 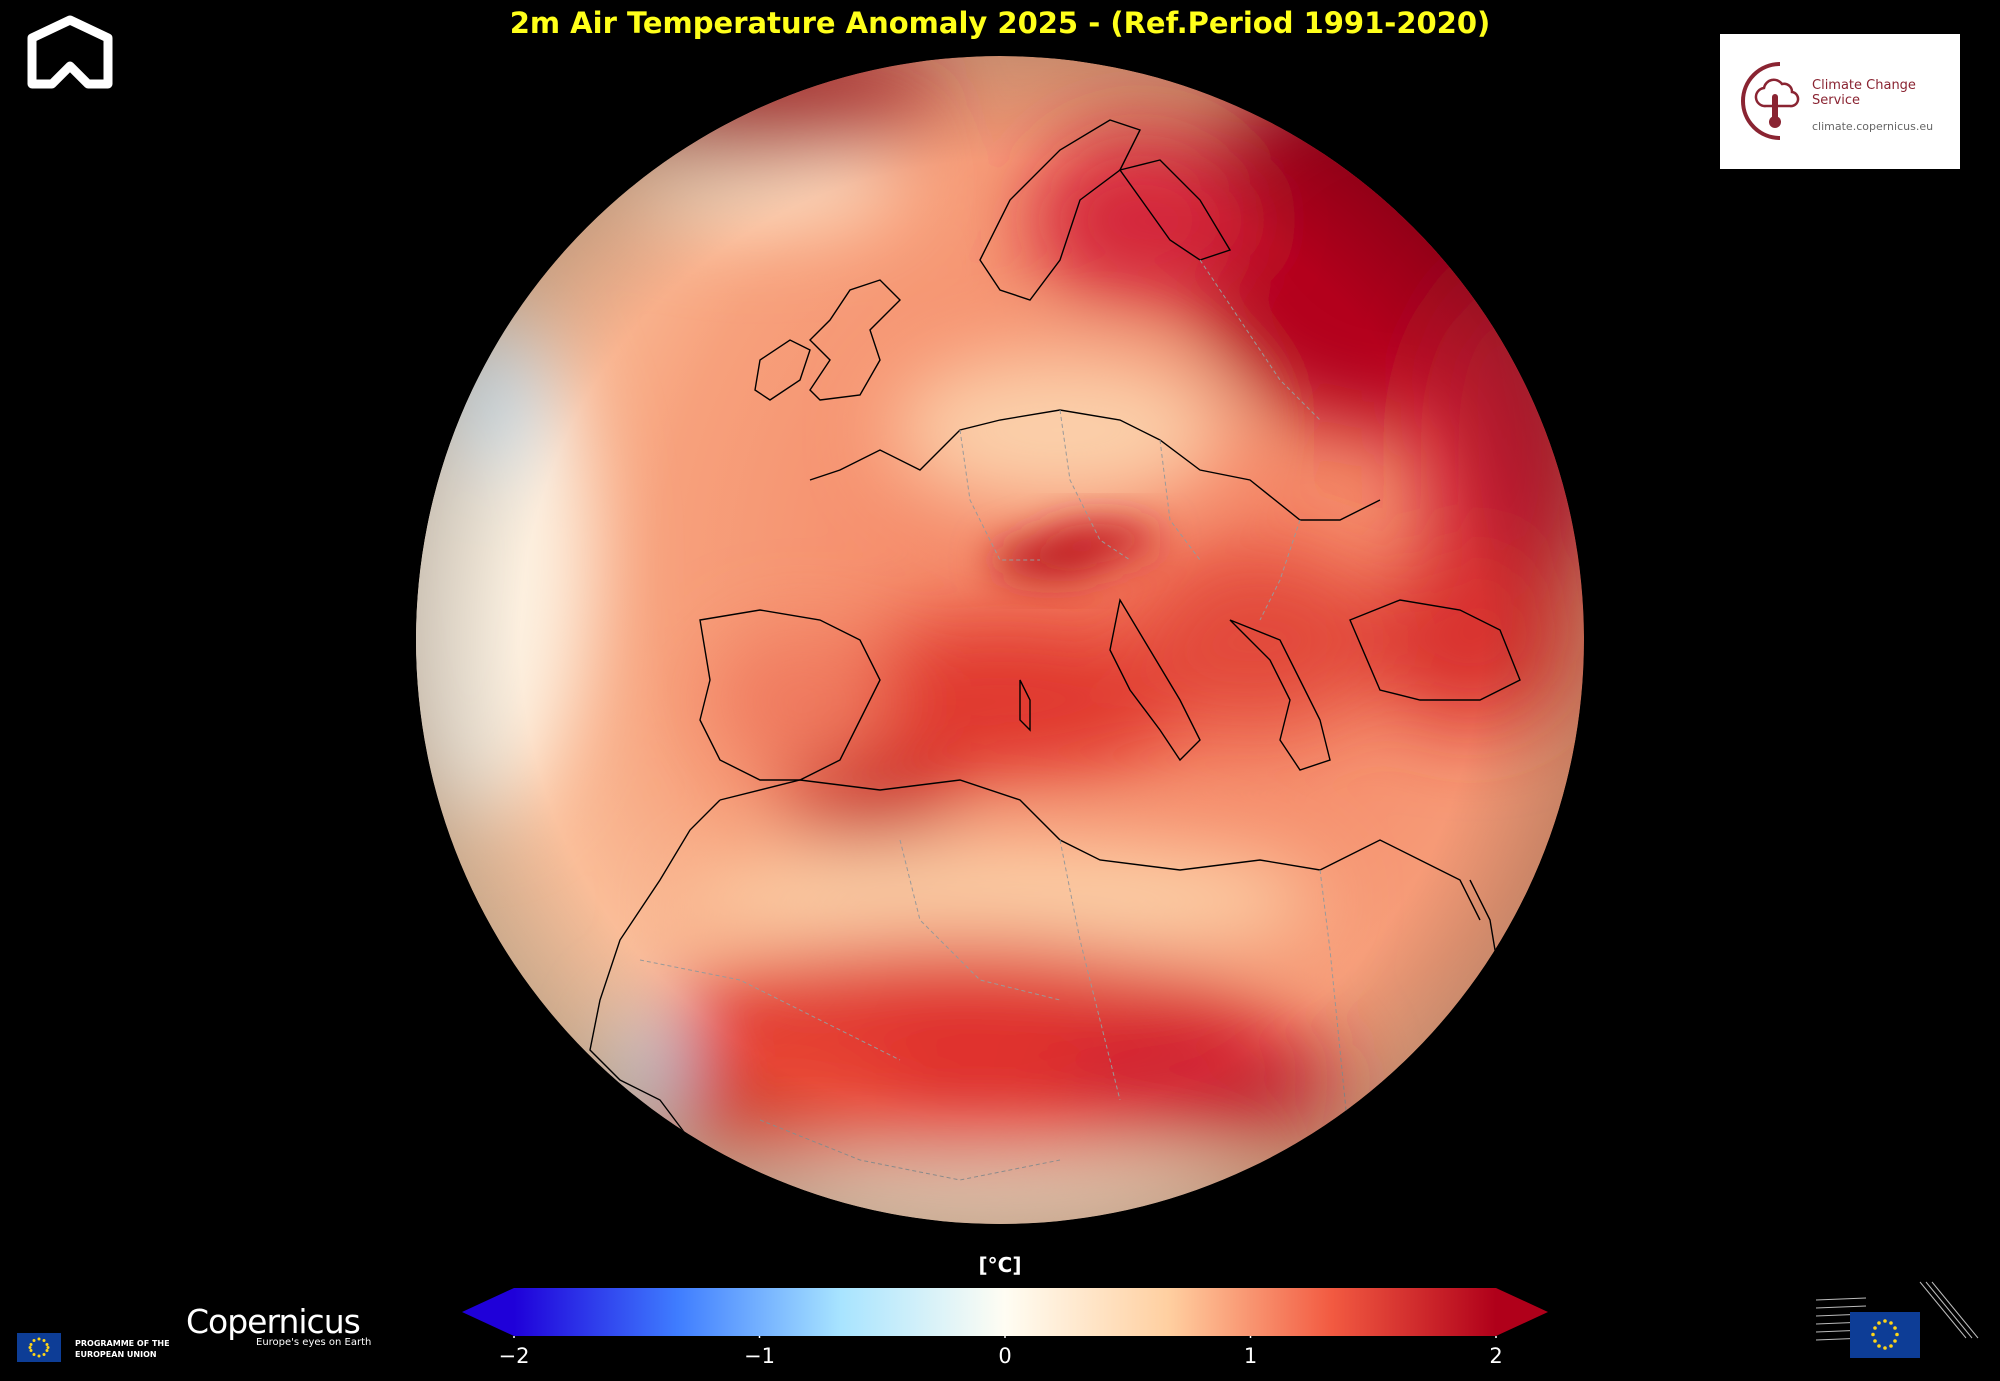 I want to click on copernicus-wordmark: Copernicus, so click(x=273, y=1321).